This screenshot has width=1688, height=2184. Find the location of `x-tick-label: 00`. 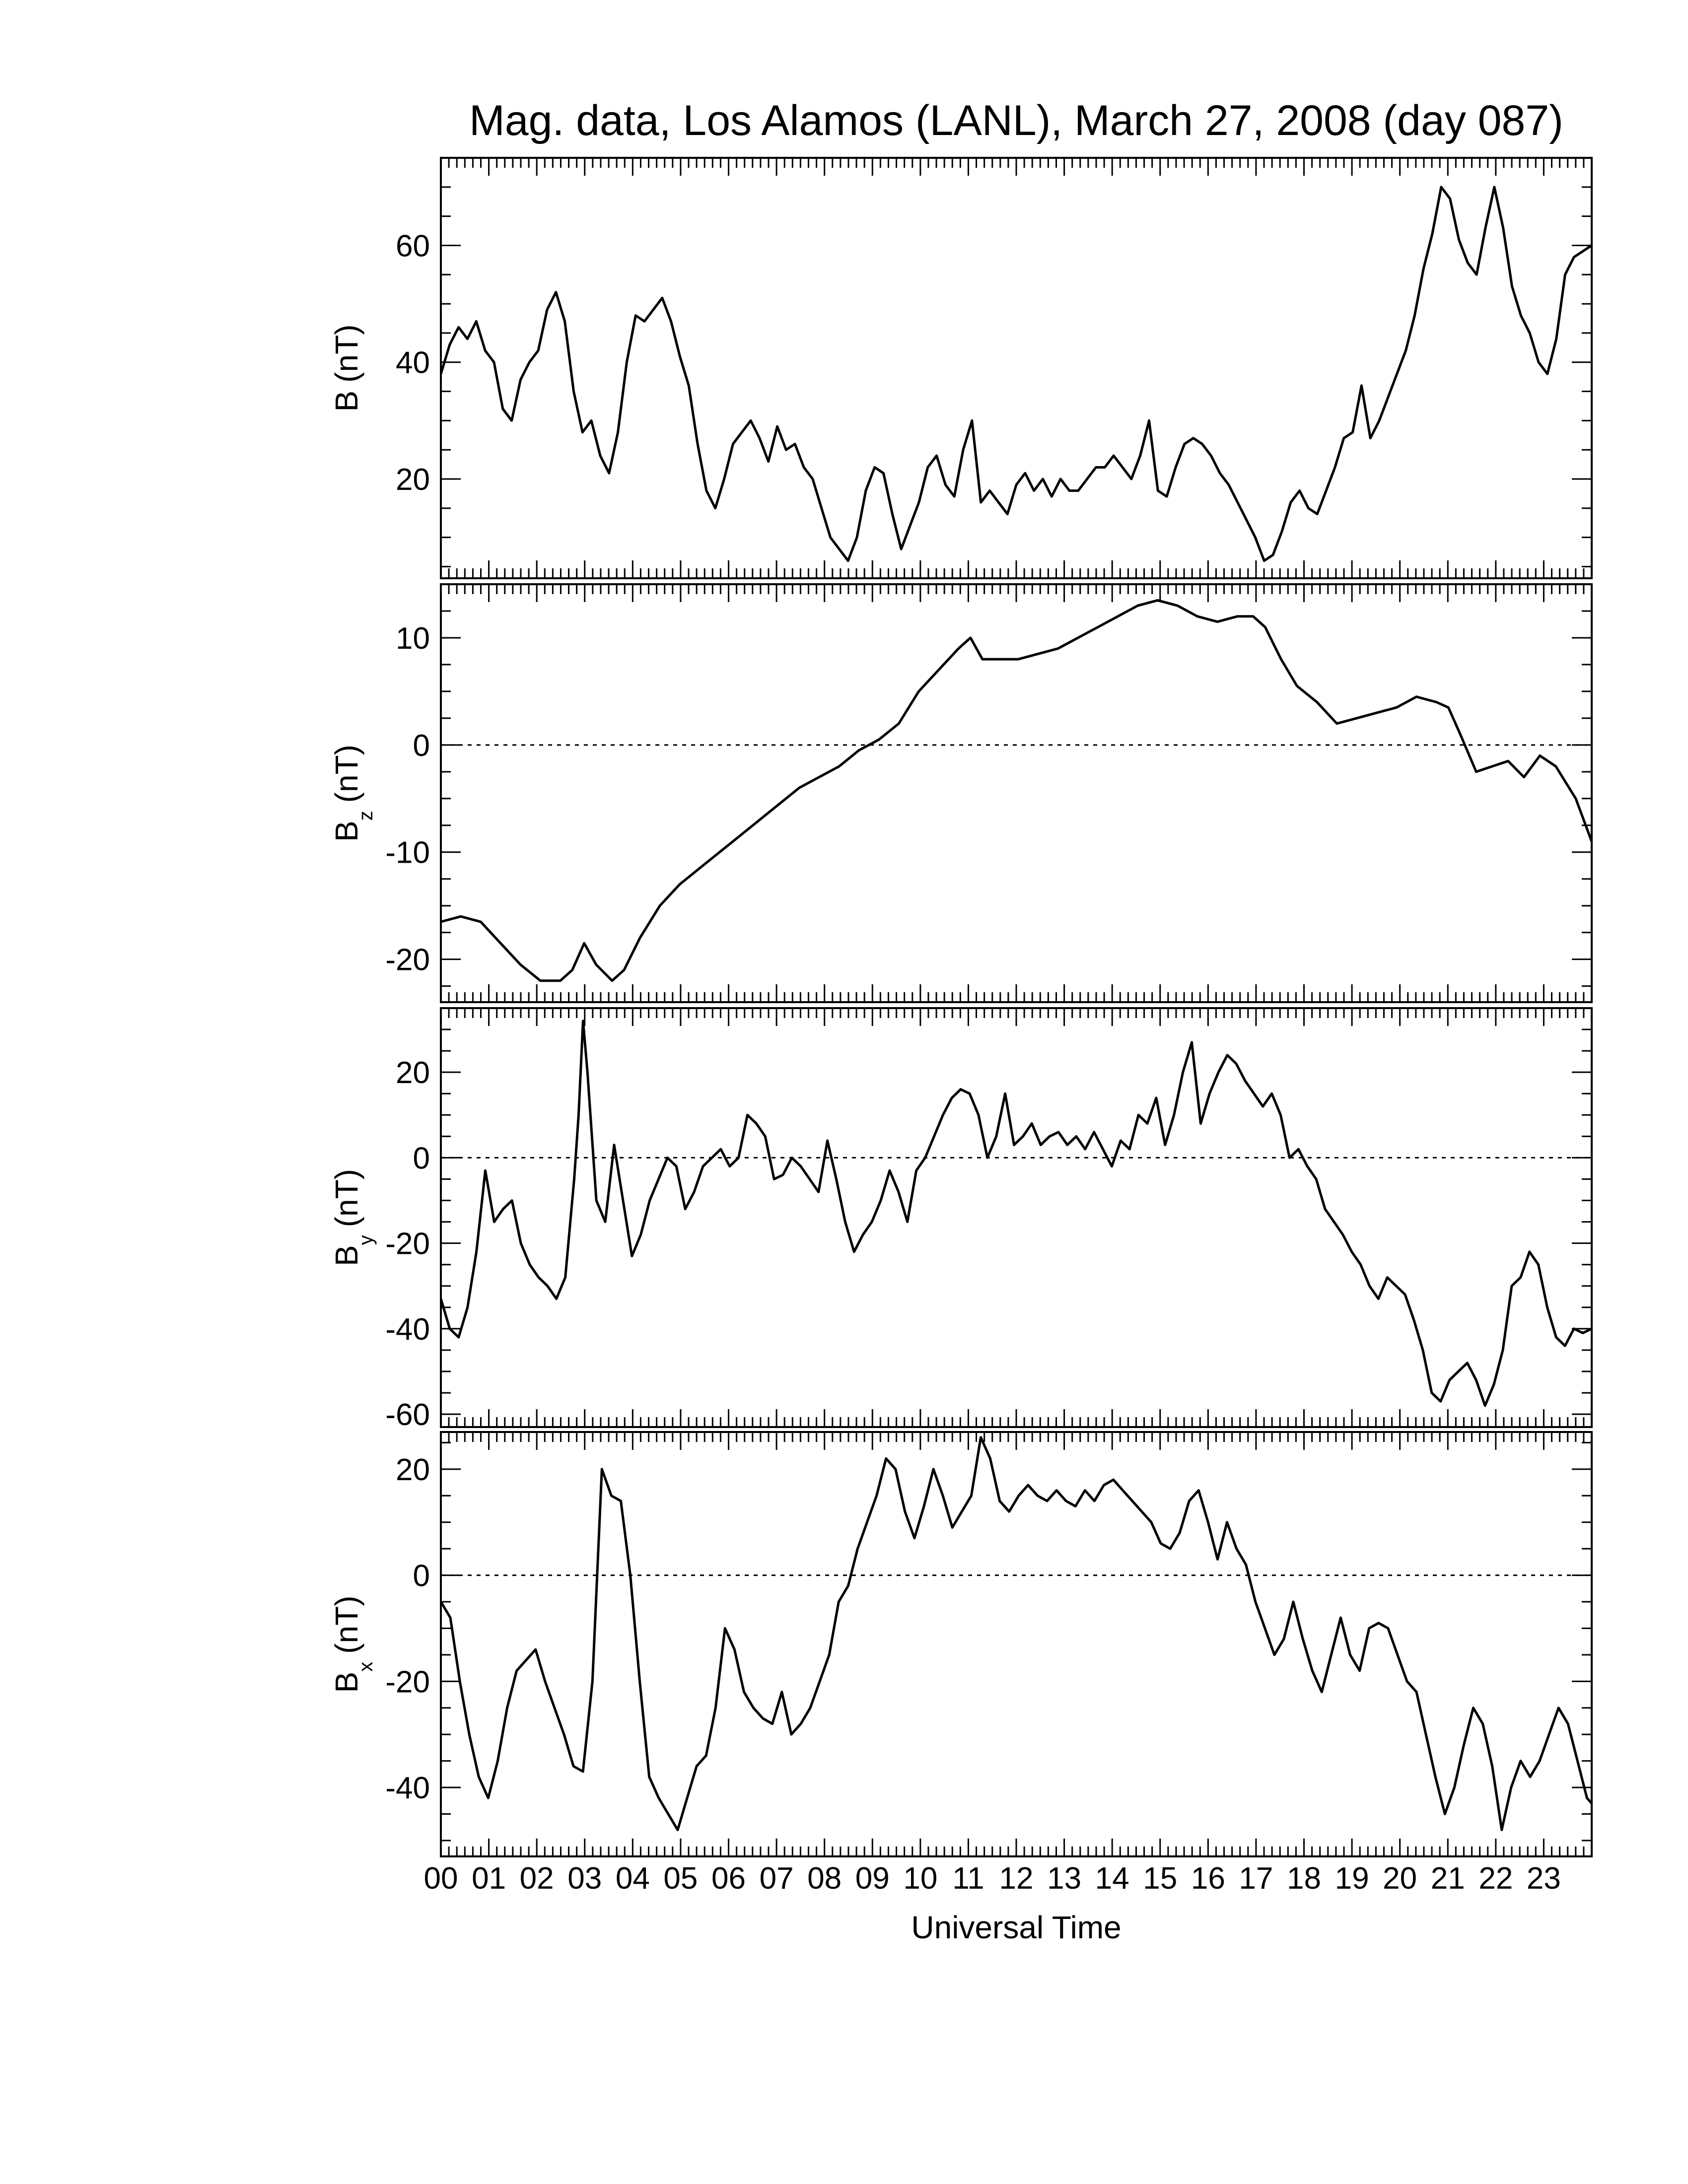

x-tick-label: 00 is located at coordinates (441, 1878).